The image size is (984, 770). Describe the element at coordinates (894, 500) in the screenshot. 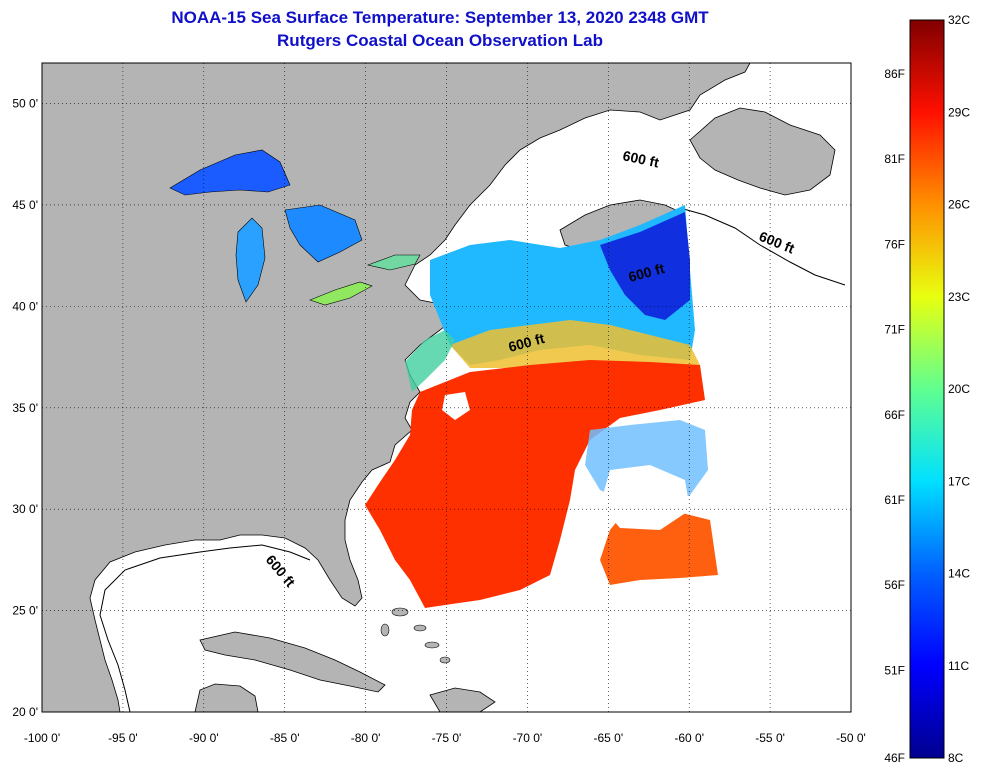

I see `colorbar-fahrenheit-label: 61F` at that location.